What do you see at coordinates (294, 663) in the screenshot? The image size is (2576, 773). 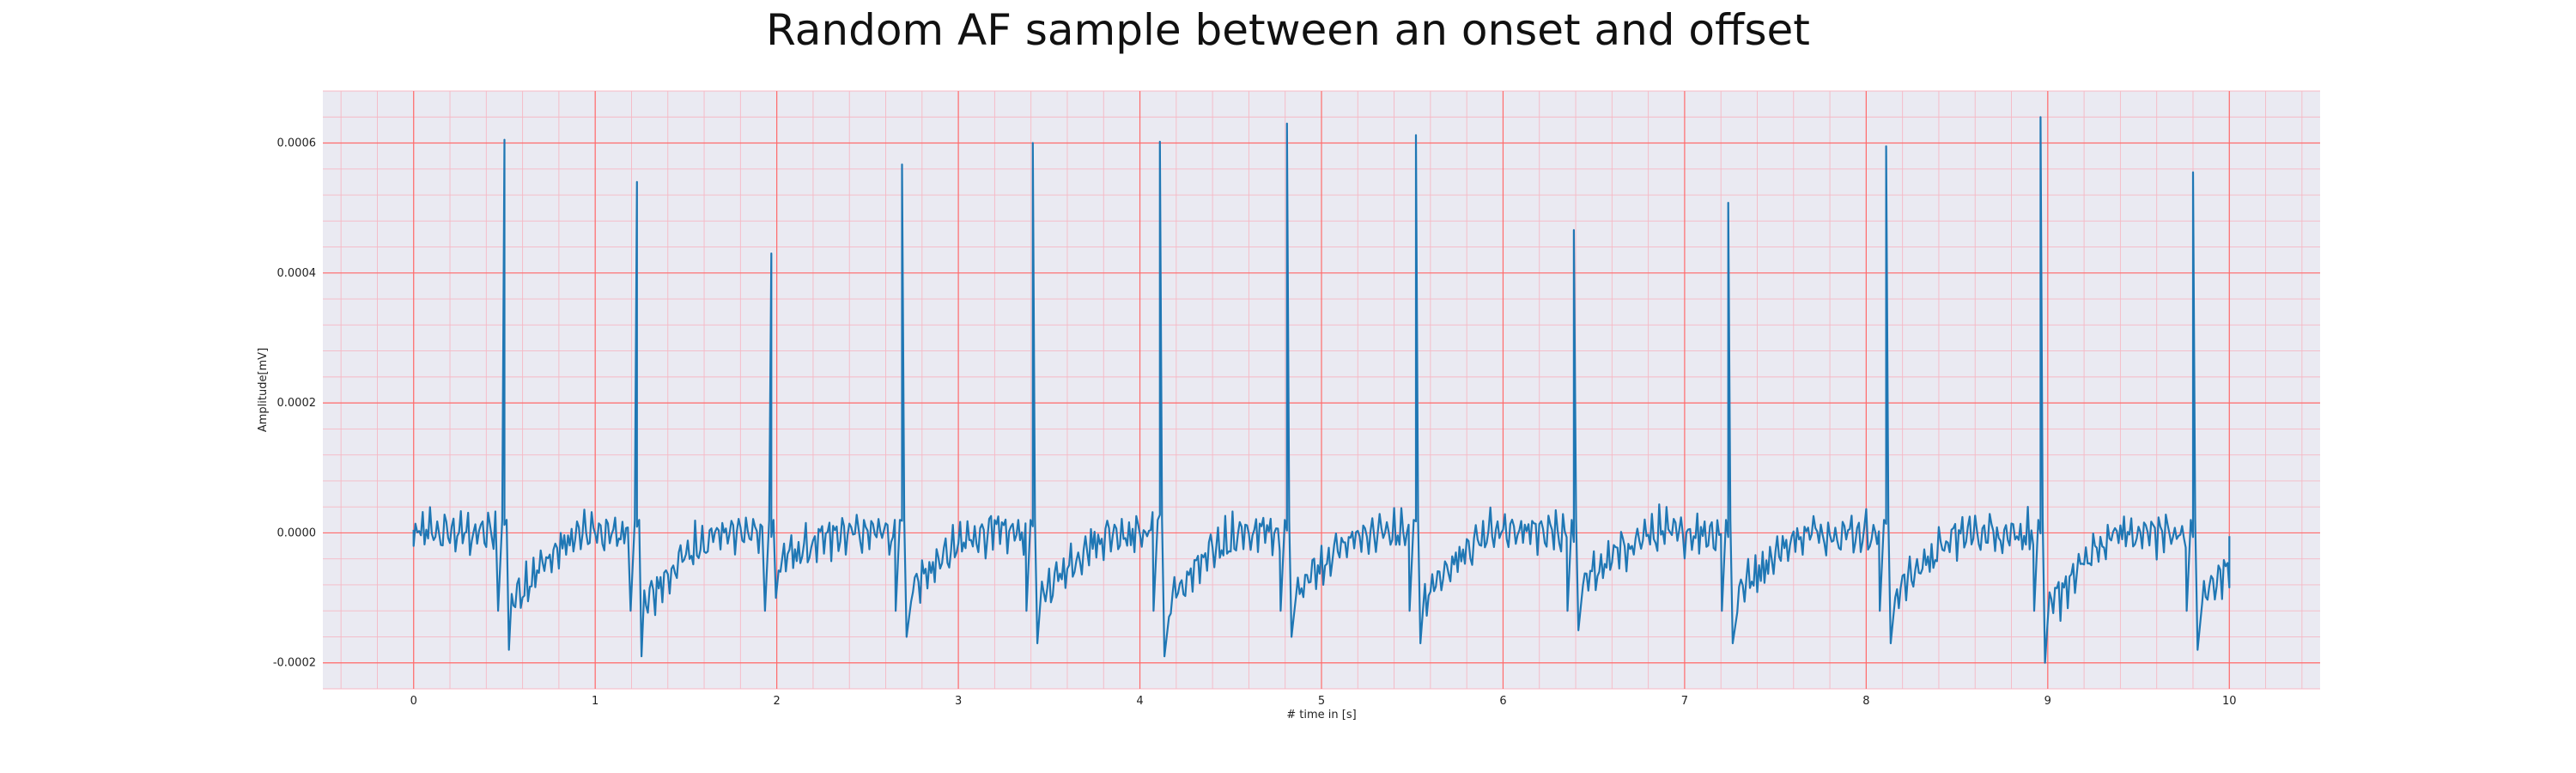 I see `y-tick-label: -0.0002` at bounding box center [294, 663].